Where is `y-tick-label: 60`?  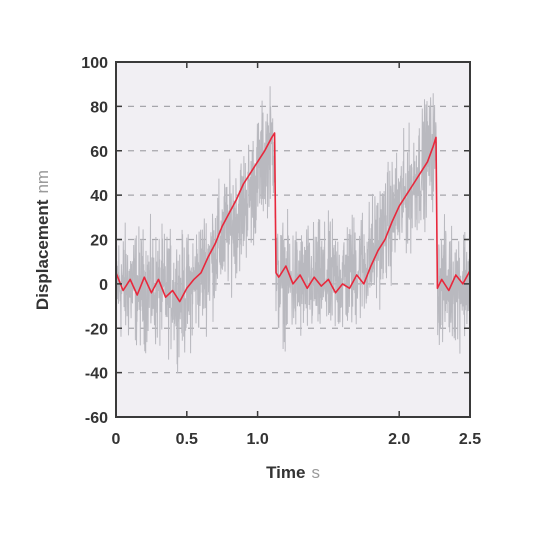
y-tick-label: 60 is located at coordinates (99, 152).